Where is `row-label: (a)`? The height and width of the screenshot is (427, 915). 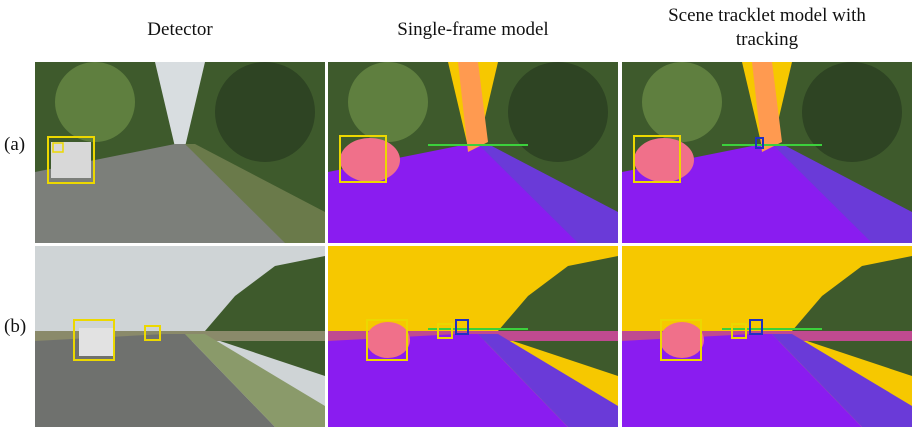 row-label: (a) is located at coordinates (15, 144).